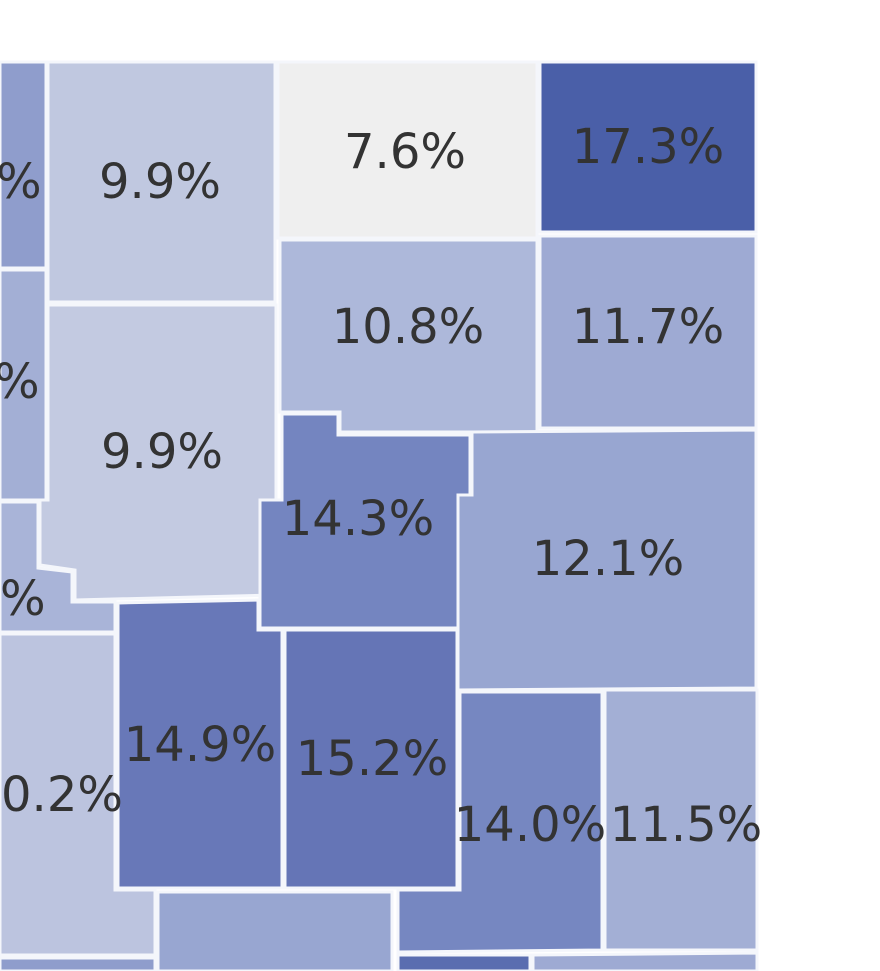 This screenshot has width=880, height=971. Describe the element at coordinates (358, 519) in the screenshot. I see `region-label: 14.3%` at that location.